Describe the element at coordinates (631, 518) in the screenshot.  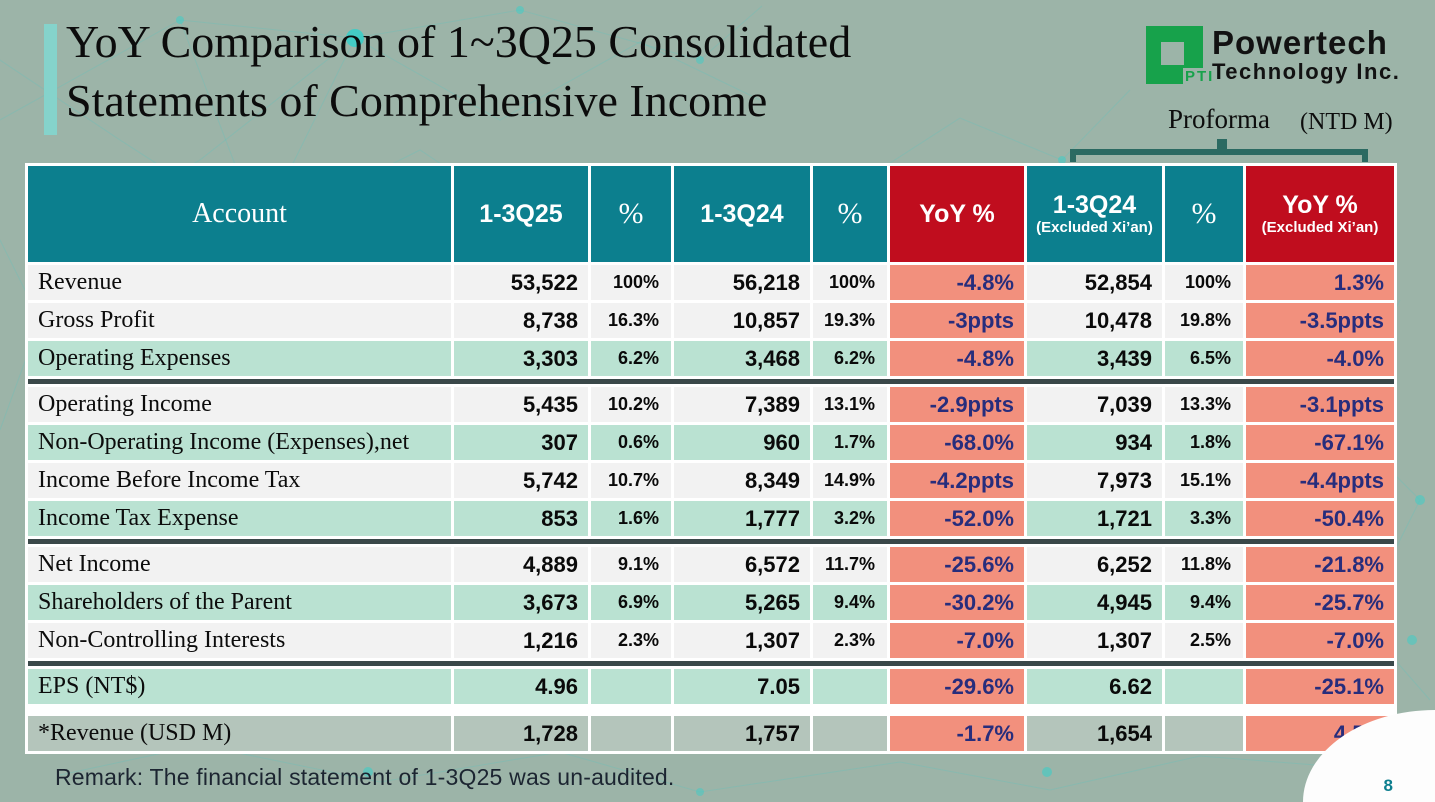
I see `q25-percent-cell: 1.6%` at that location.